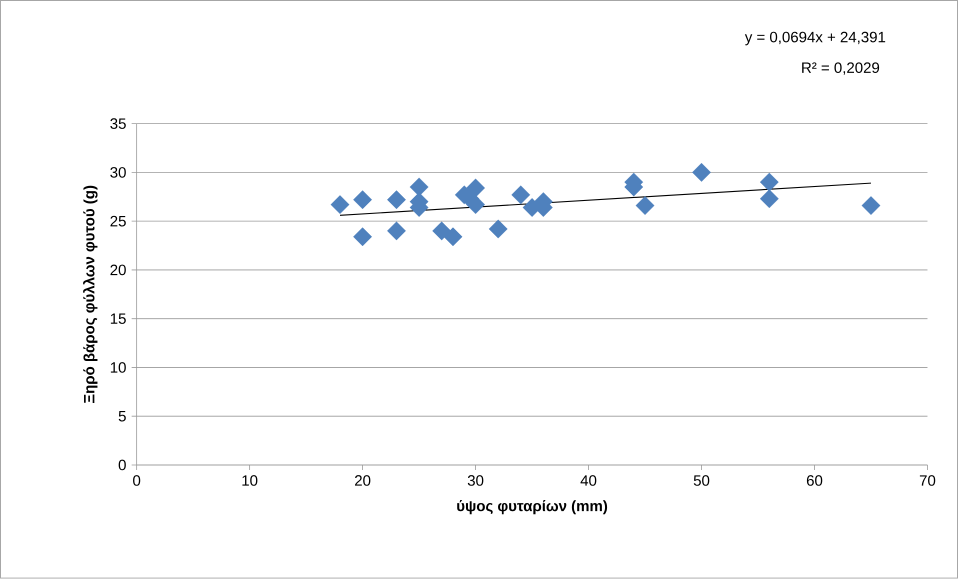 The width and height of the screenshot is (958, 579). Describe the element at coordinates (702, 480) in the screenshot. I see `x-tick-label: 50` at that location.